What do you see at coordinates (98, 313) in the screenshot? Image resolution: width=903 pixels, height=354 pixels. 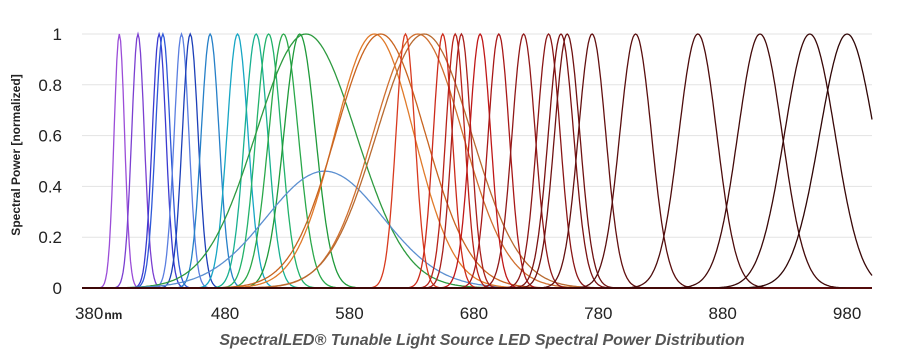 I see `x-tick-label: 380nm` at bounding box center [98, 313].